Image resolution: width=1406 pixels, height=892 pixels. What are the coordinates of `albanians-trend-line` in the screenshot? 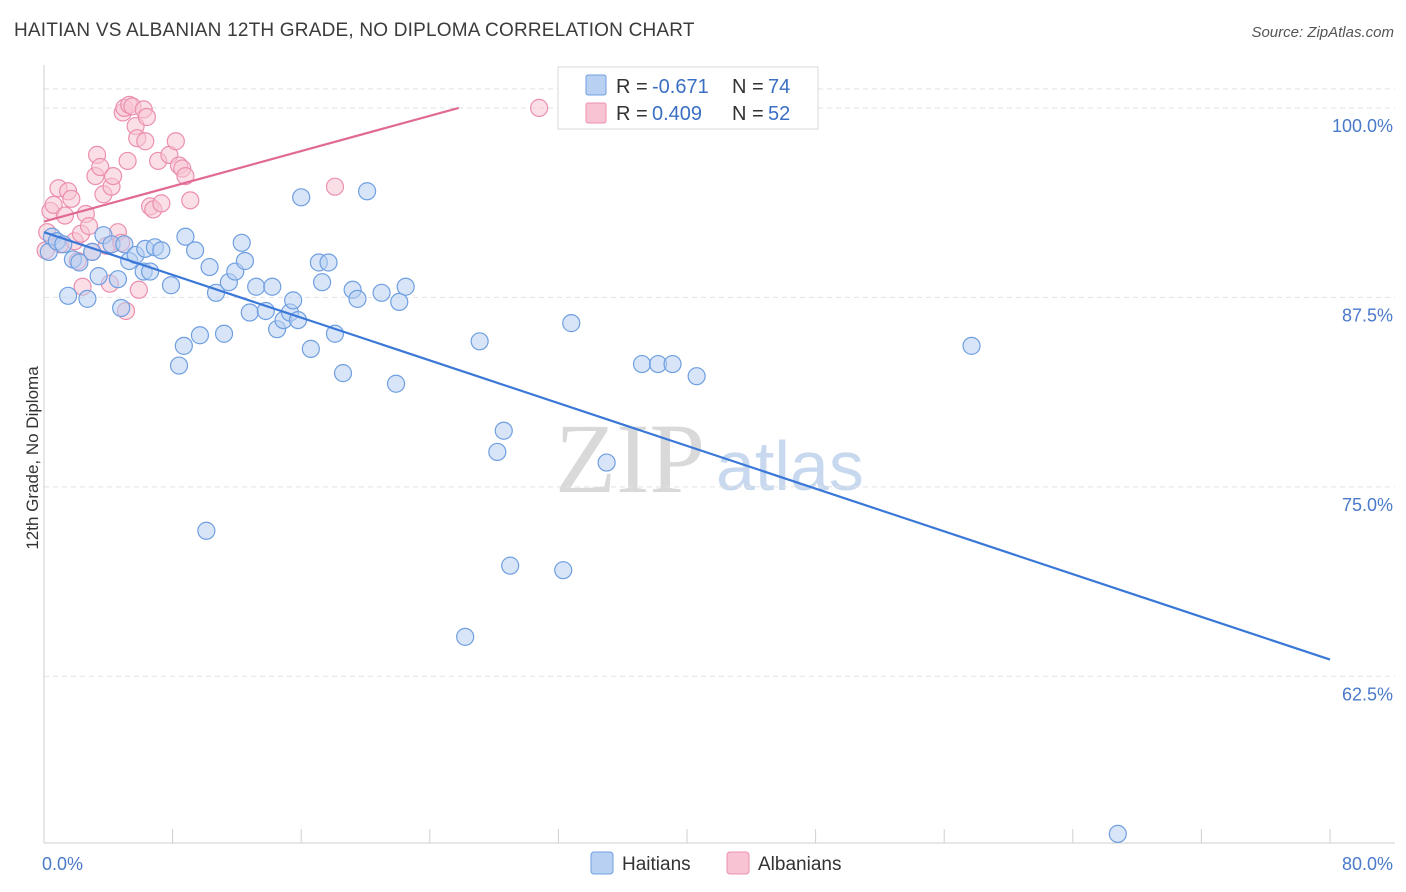 It's located at (251, 164).